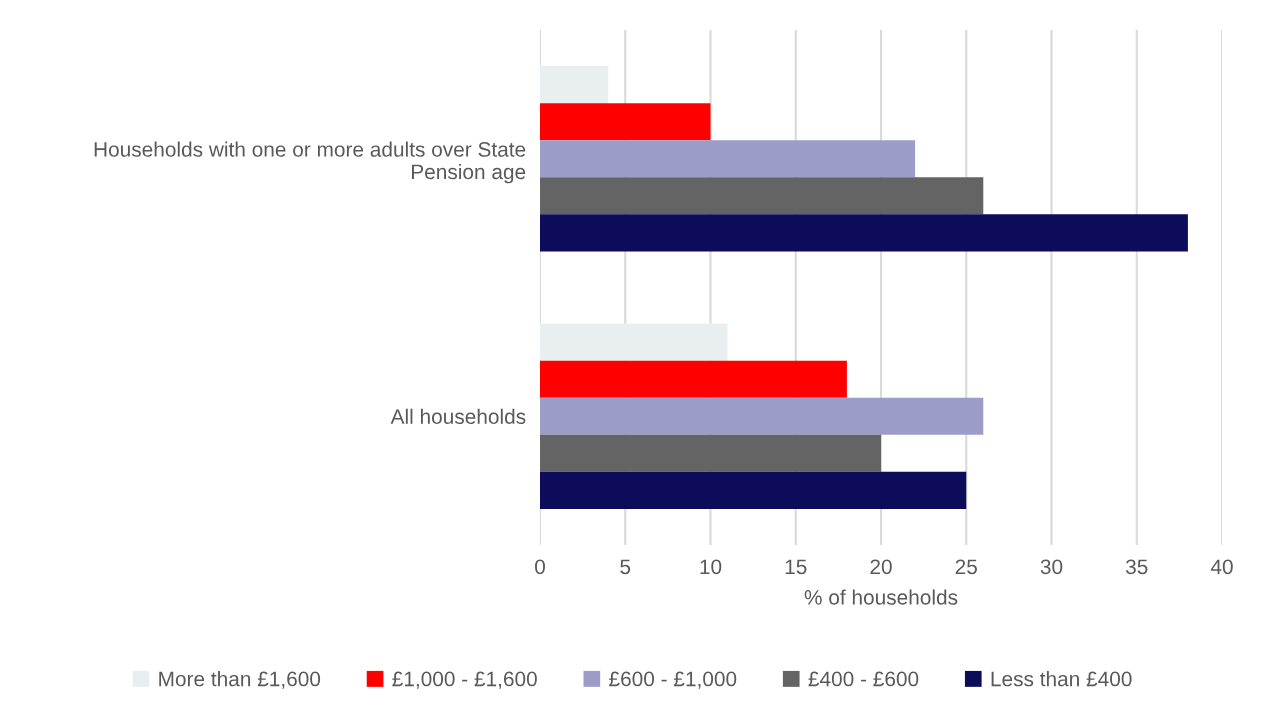 The height and width of the screenshot is (720, 1265). I want to click on y-tick-label: Households with one or more adults over State Pension age, so click(310, 162).